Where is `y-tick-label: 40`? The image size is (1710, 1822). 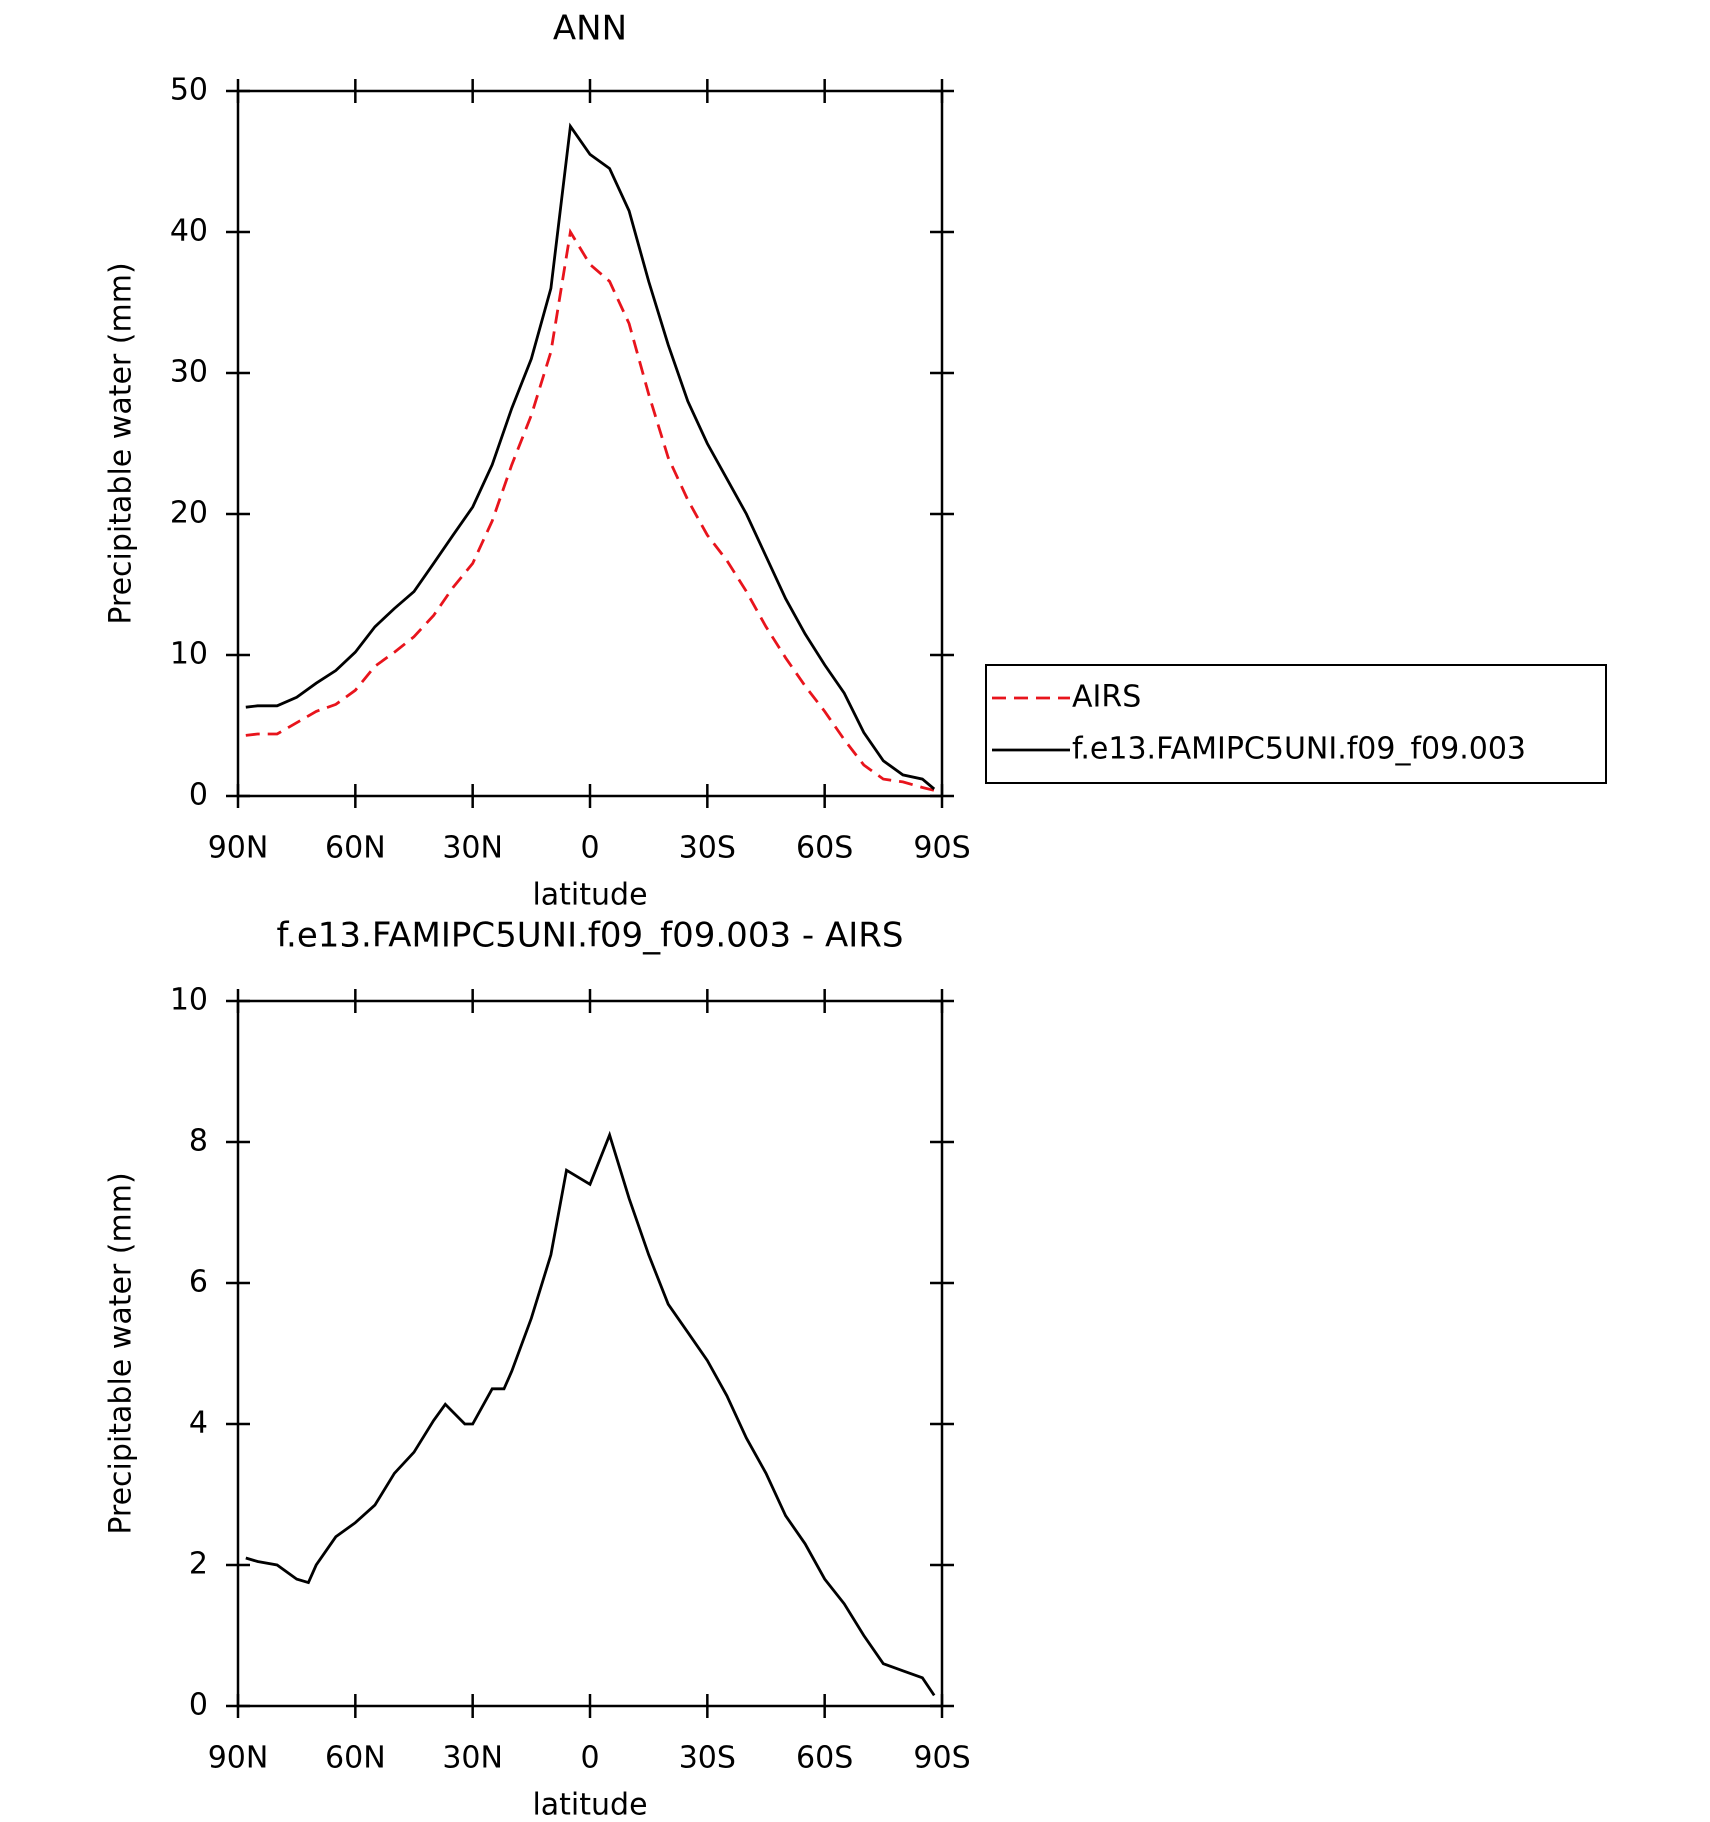
y-tick-label: 40 is located at coordinates (189, 231).